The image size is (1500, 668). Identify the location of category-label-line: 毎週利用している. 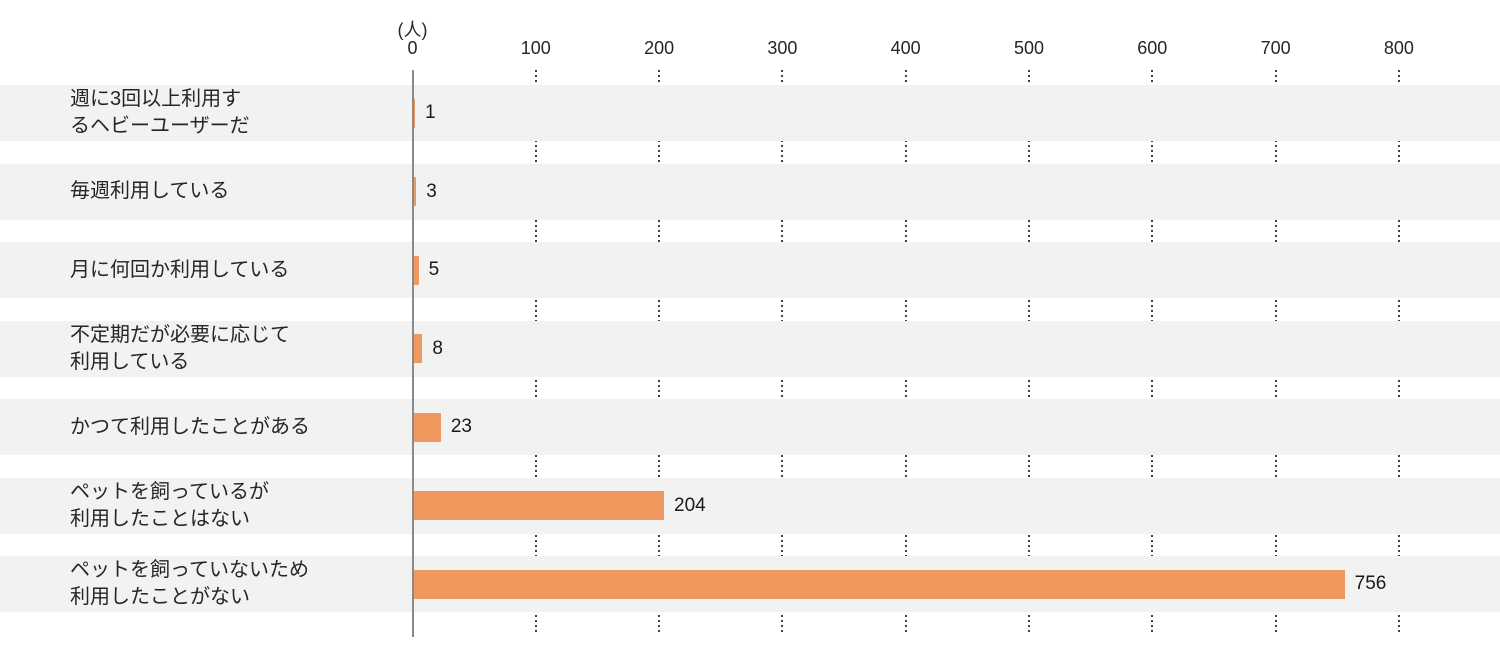
(150, 191).